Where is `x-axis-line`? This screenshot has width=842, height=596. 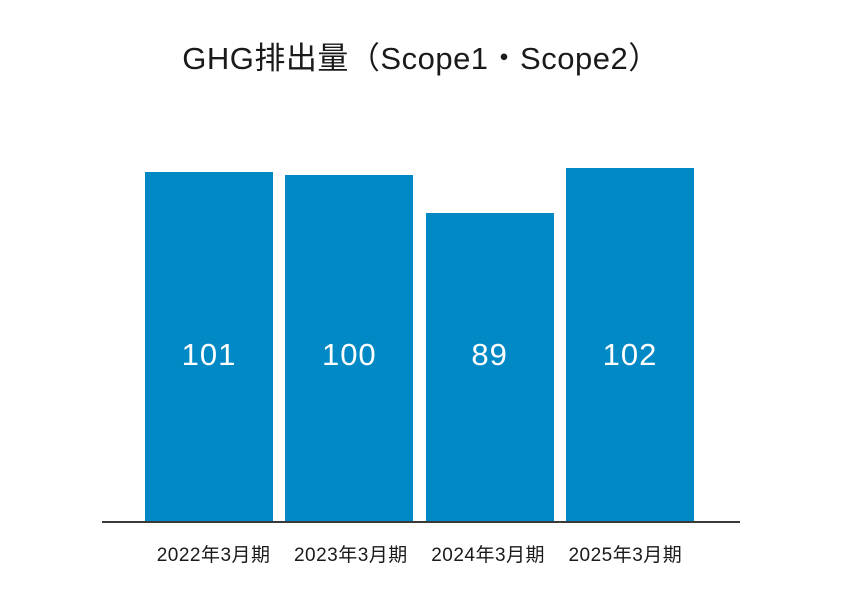
x-axis-line is located at coordinates (421, 522).